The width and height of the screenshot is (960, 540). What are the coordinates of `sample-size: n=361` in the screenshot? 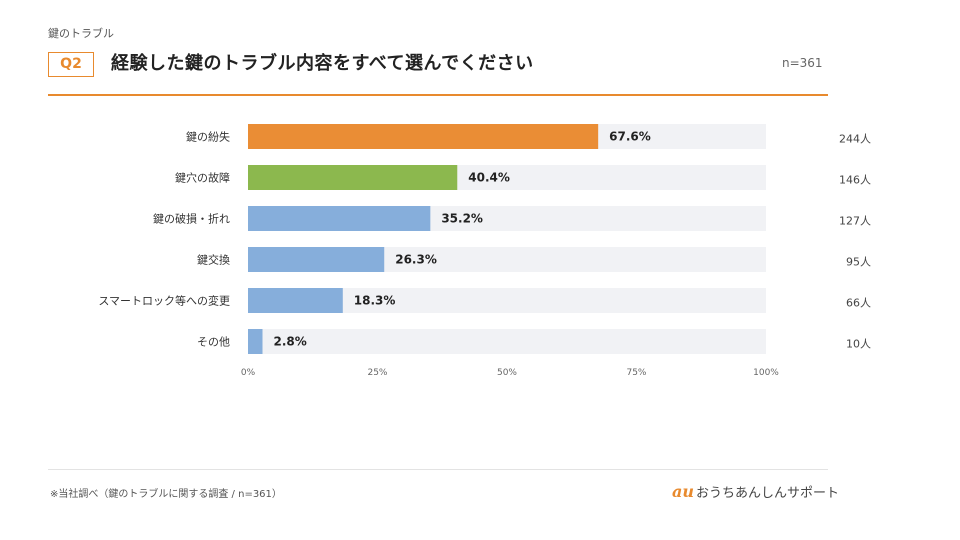 It's located at (802, 63).